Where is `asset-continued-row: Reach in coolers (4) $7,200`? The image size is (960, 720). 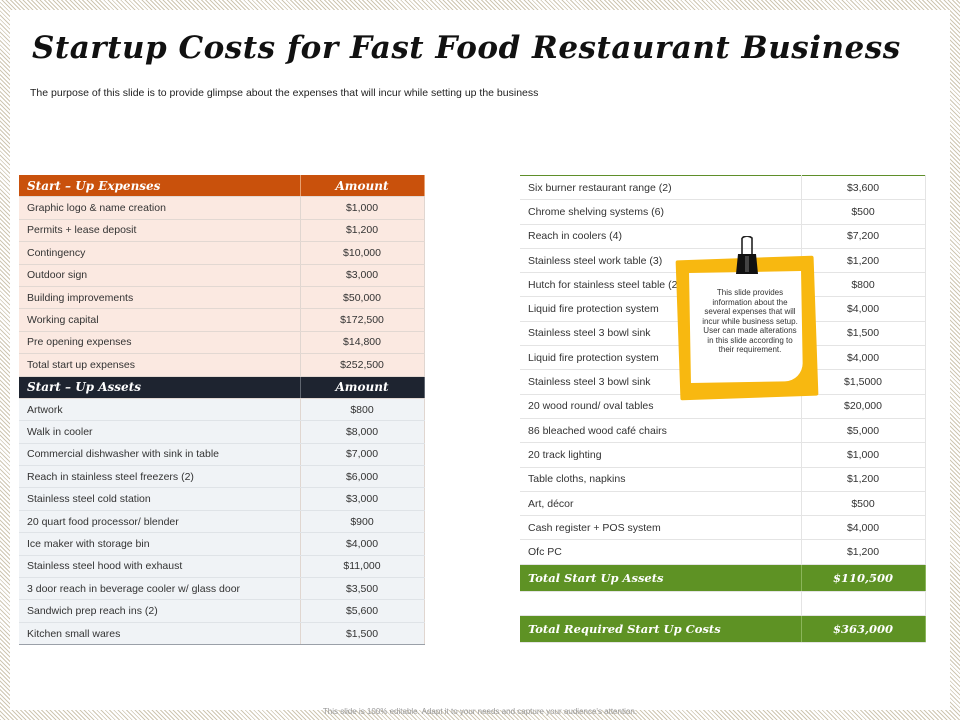
asset-continued-row: Reach in coolers (4) $7,200 is located at coordinates (723, 236).